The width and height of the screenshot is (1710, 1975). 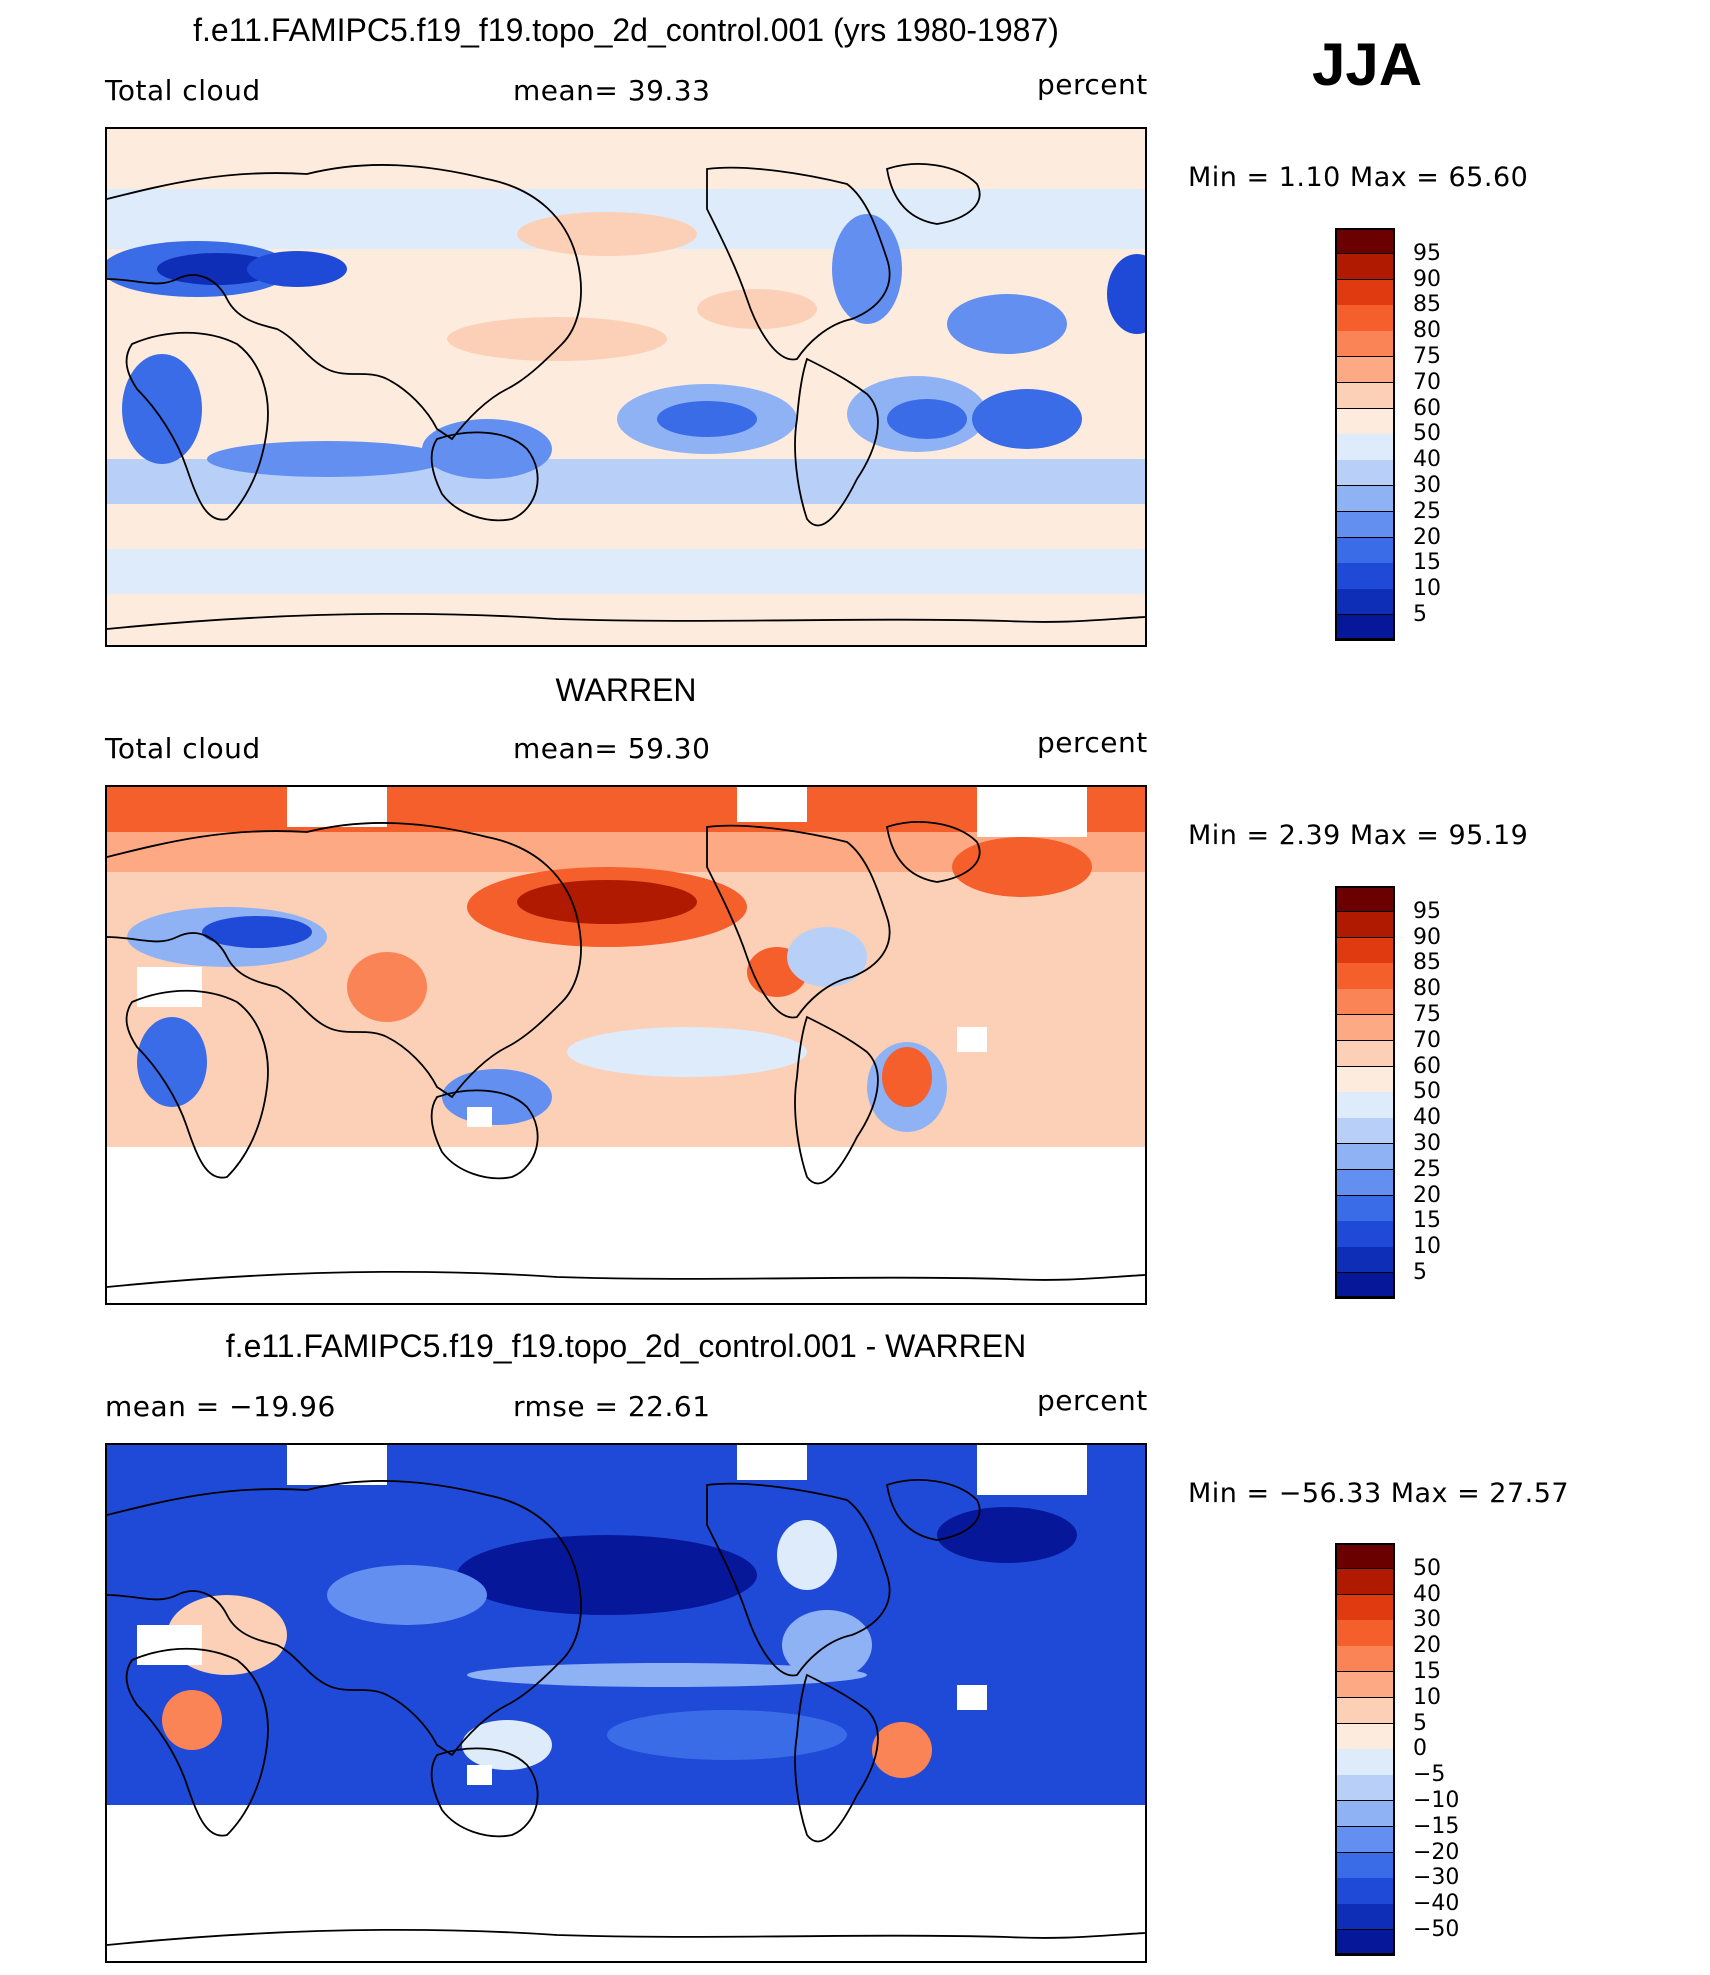 I want to click on colorbar-label: −50, so click(x=1436, y=1929).